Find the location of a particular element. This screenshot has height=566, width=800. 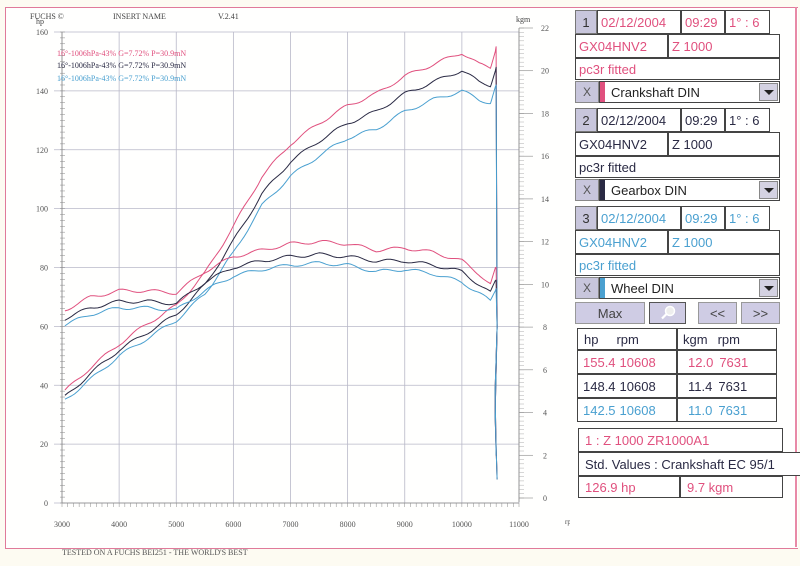

summary-kgm-value: 9.7 kgm is located at coordinates (731, 487).